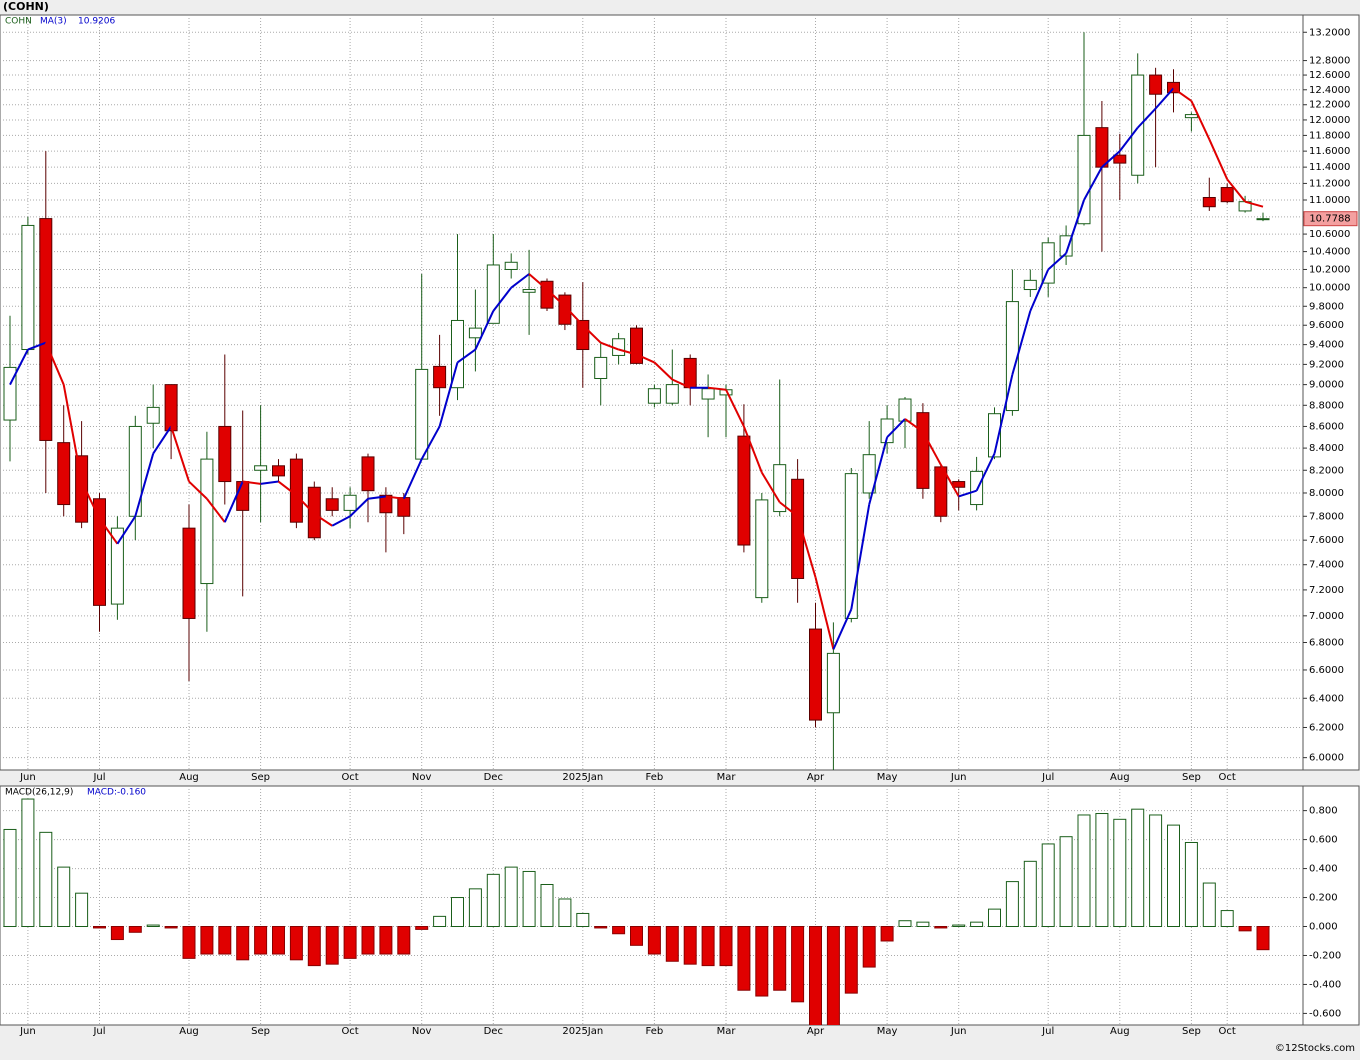 This screenshot has height=1060, width=1360. Describe the element at coordinates (1326, 426) in the screenshot. I see `y-tick-label: 8.6000` at that location.